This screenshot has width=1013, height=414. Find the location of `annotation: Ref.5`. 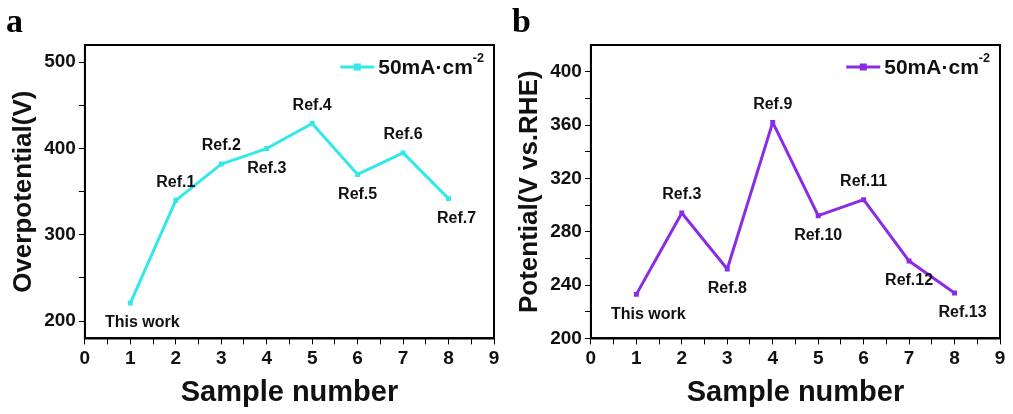

annotation: Ref.5 is located at coordinates (358, 193).